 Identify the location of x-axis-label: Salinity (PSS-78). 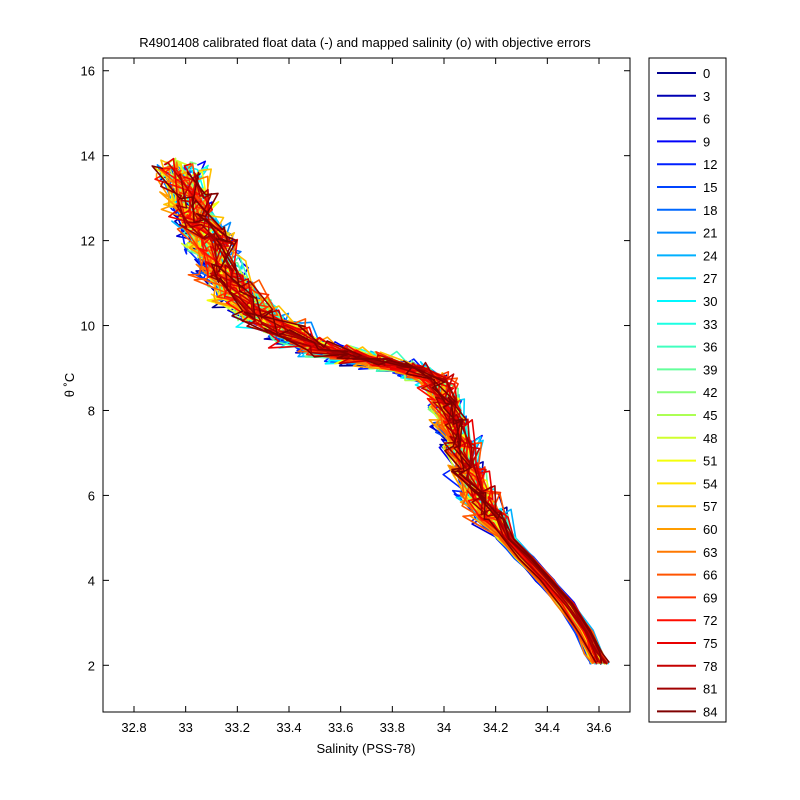
(366, 748).